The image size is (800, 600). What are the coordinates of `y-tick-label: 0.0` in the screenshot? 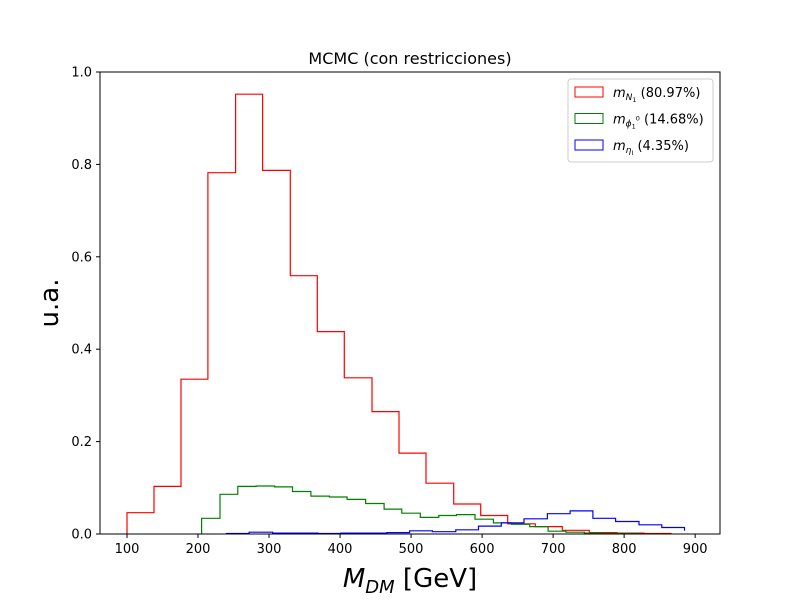 It's located at (81, 535).